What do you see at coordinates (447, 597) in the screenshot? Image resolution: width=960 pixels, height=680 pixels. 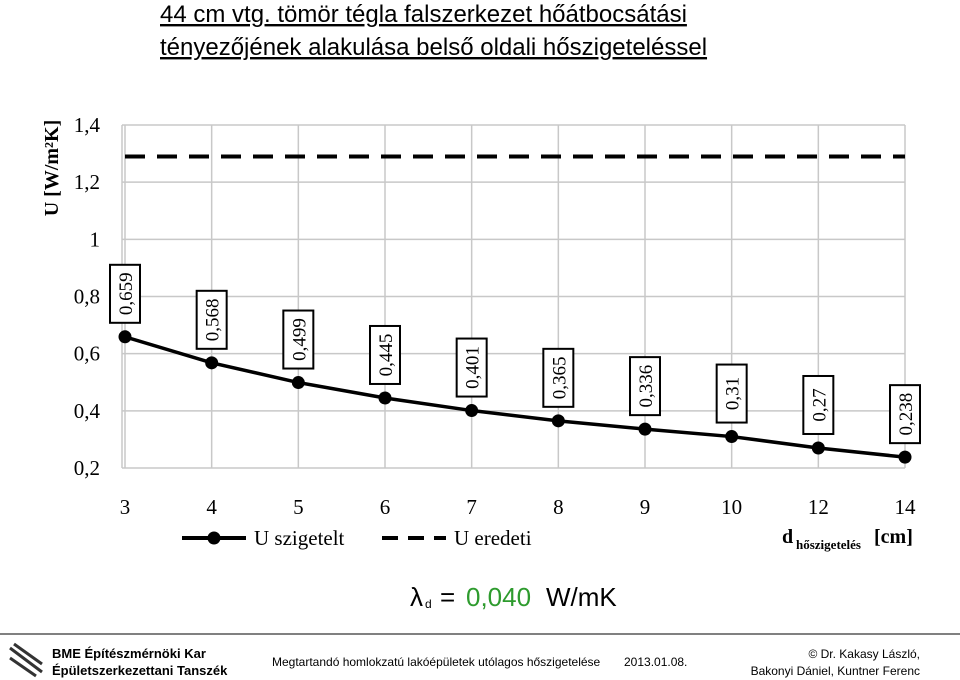 I see `lambda-eq: =` at bounding box center [447, 597].